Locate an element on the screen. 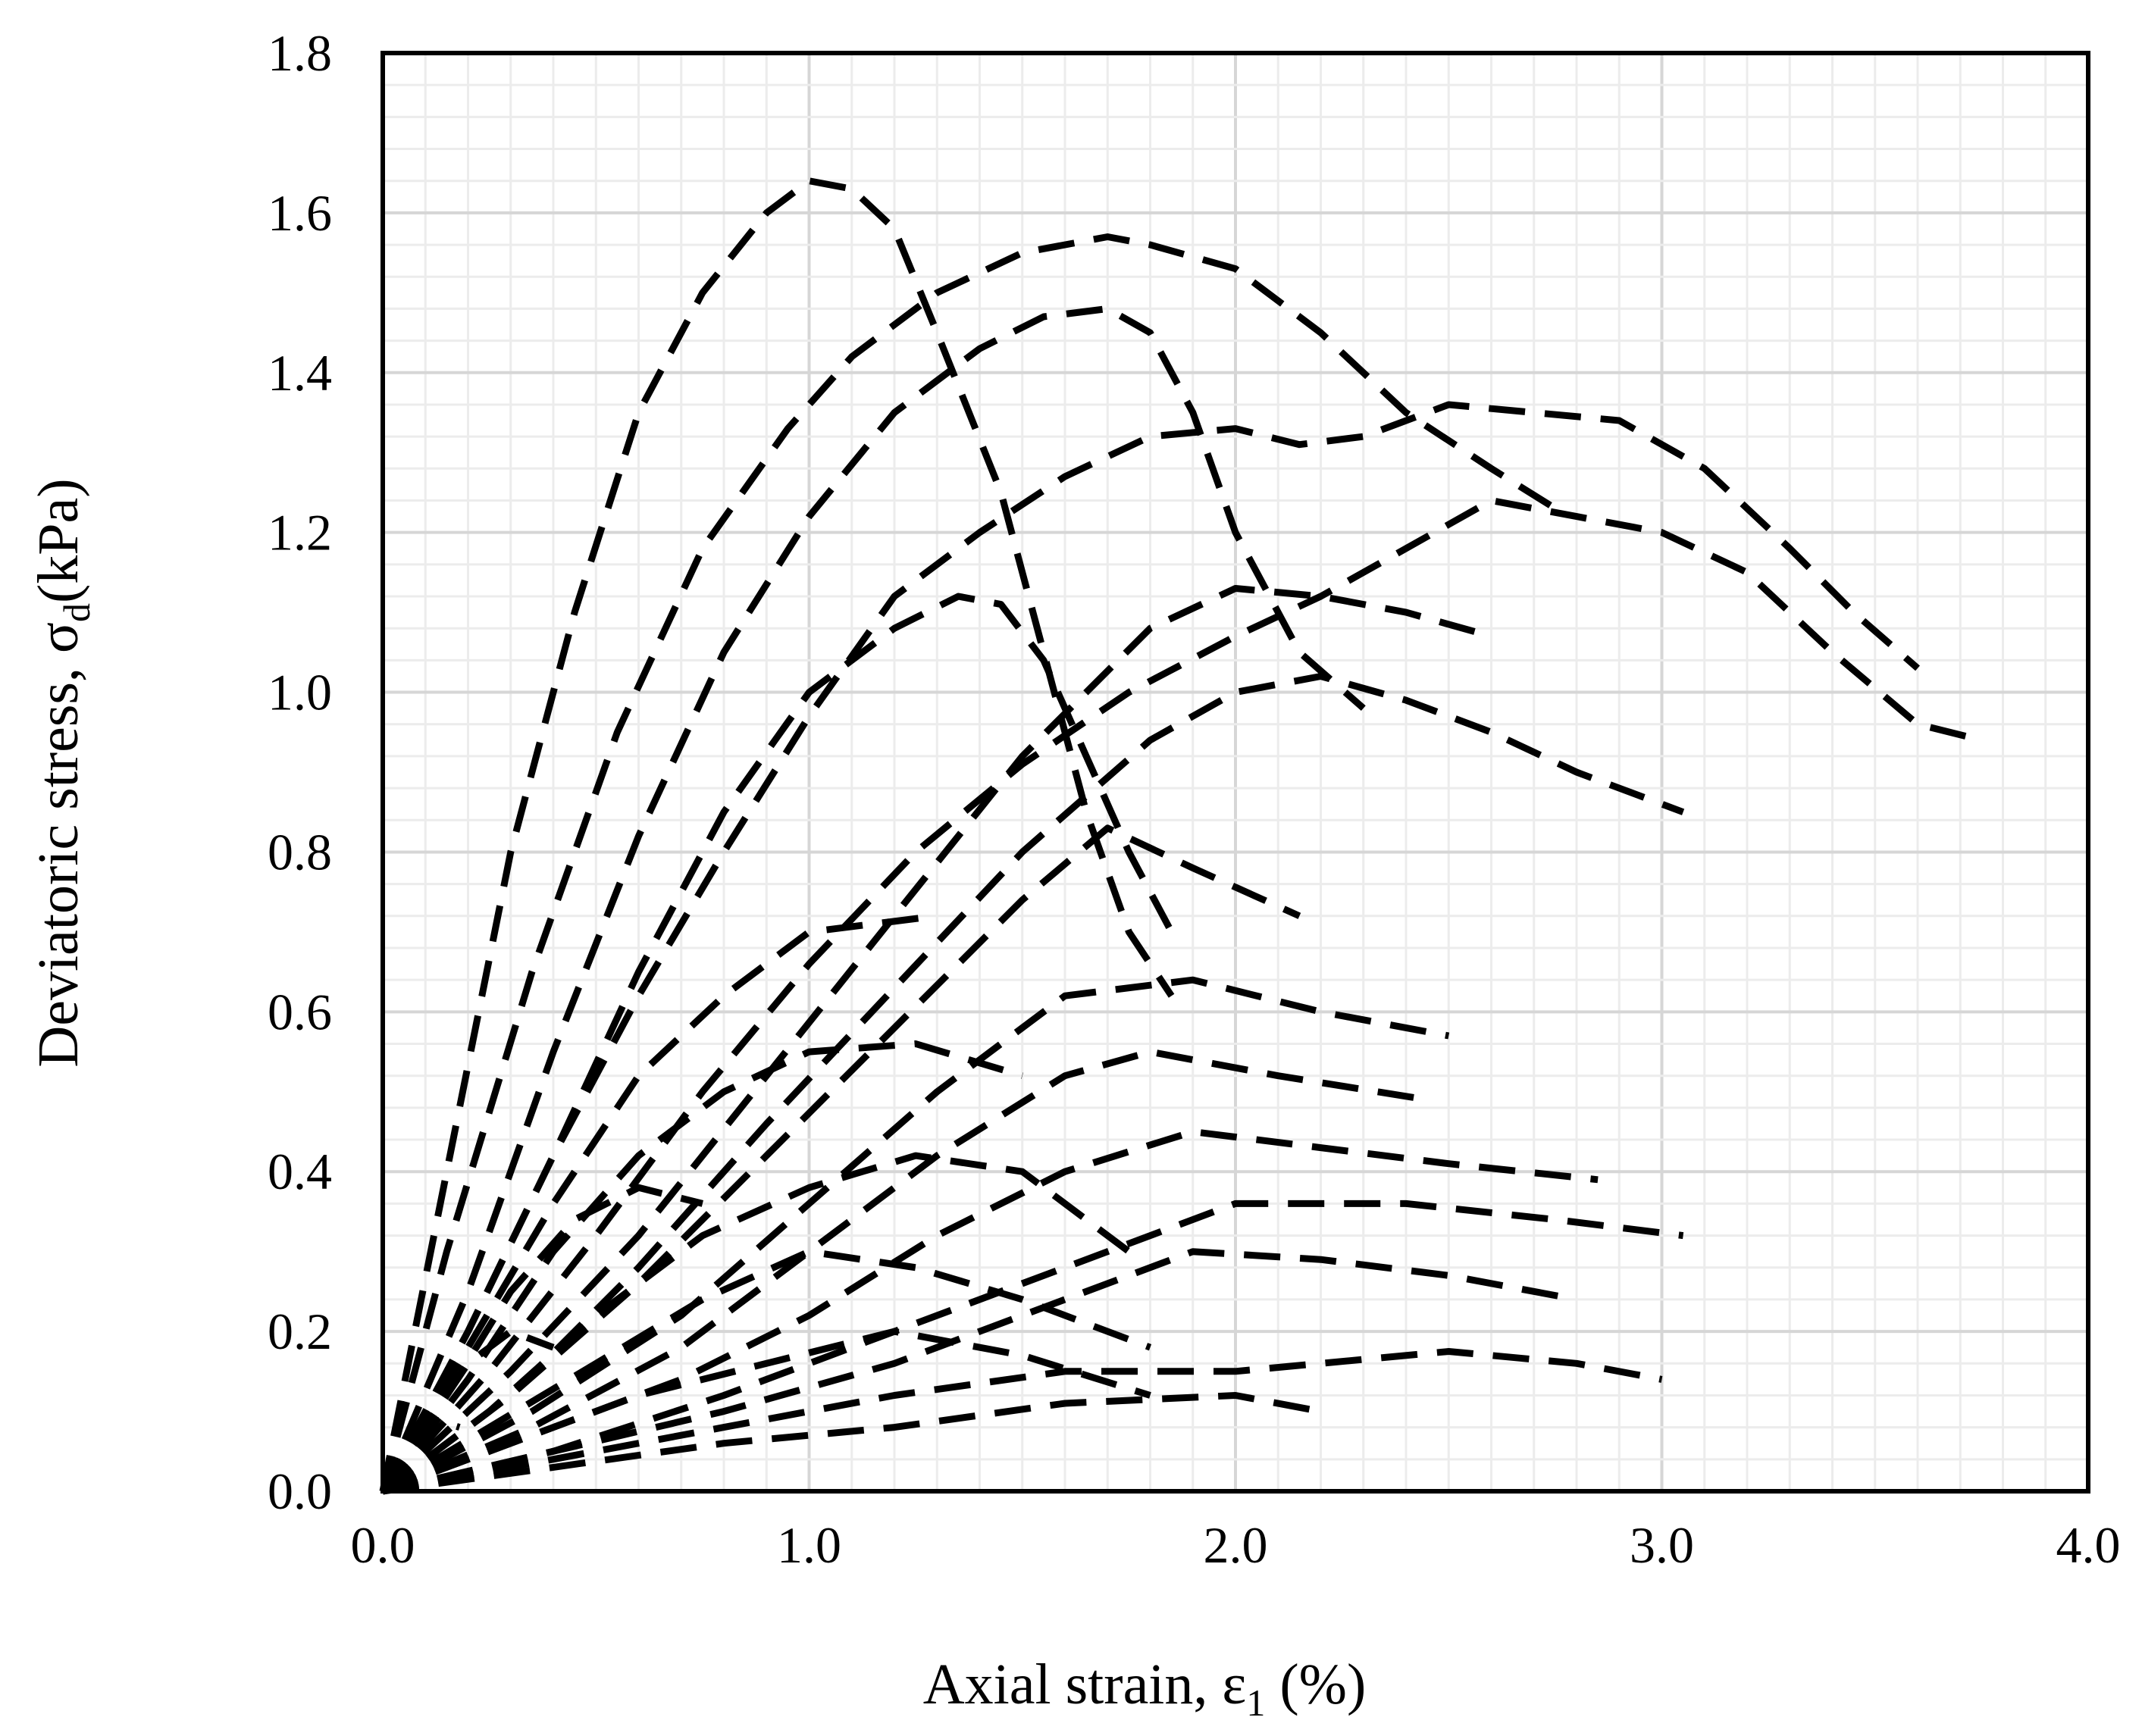 The image size is (2142, 1736). x-tick-label: 3.0 is located at coordinates (1662, 1545).